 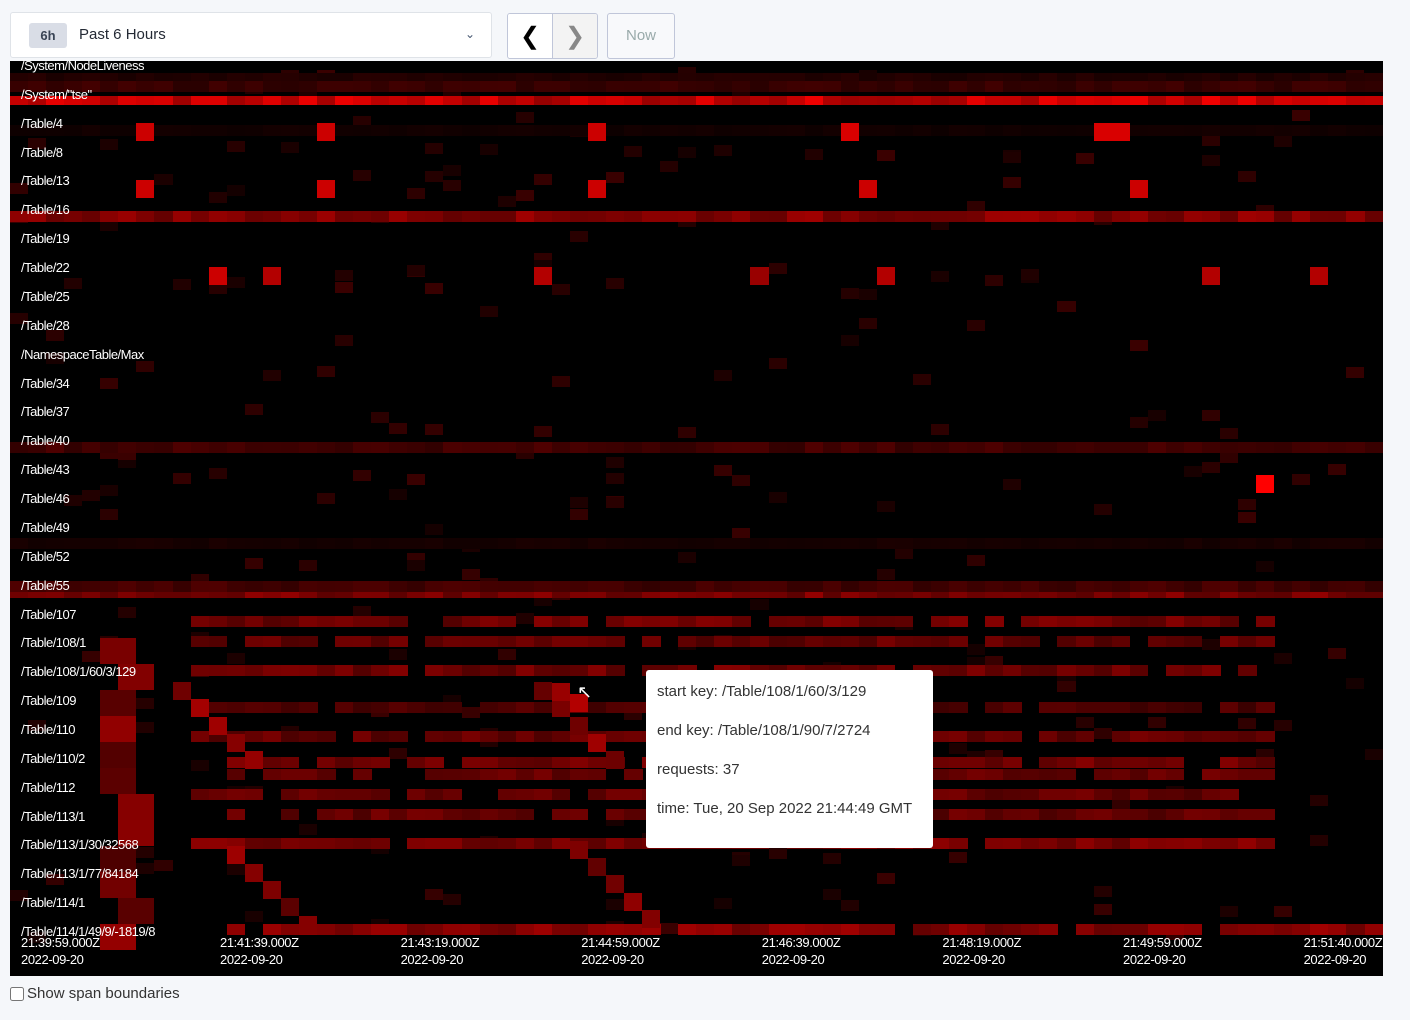 I want to click on time-range-selector: 6h Past 6 Hours ⌄, so click(x=251, y=35).